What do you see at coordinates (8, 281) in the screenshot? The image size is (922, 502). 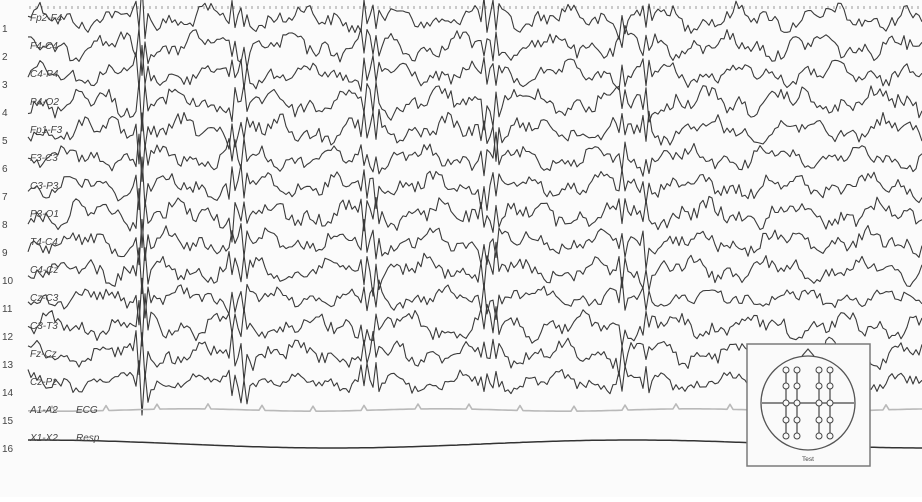 I see `channel-number: 10` at bounding box center [8, 281].